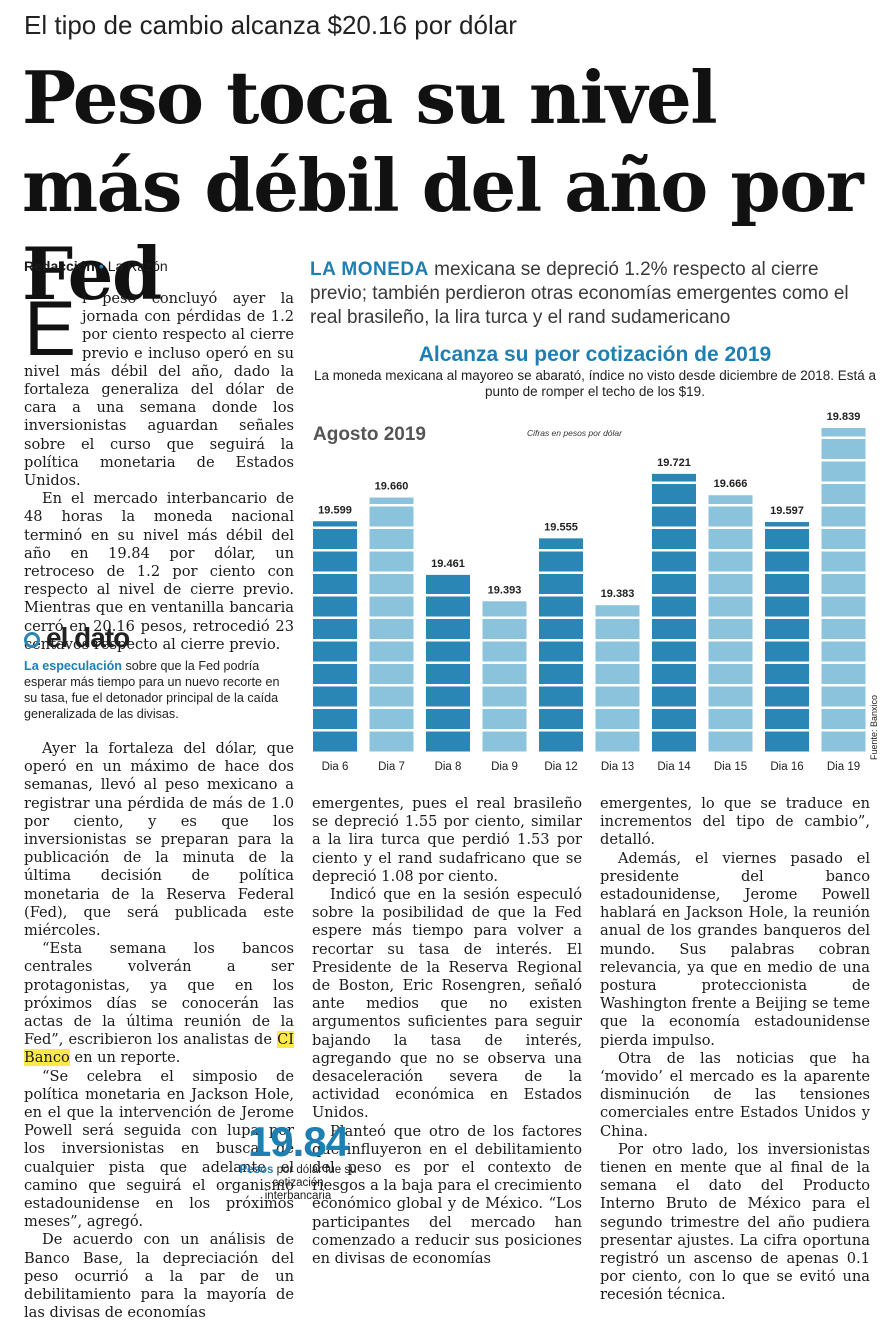  I want to click on chart-value-label: 19.383, so click(618, 594).